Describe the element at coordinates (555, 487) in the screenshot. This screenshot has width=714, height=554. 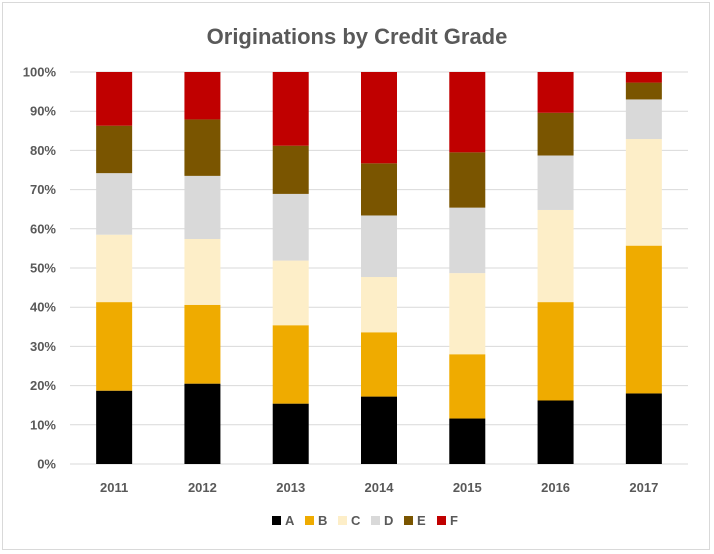
I see `x-tick-label: 2016` at that location.